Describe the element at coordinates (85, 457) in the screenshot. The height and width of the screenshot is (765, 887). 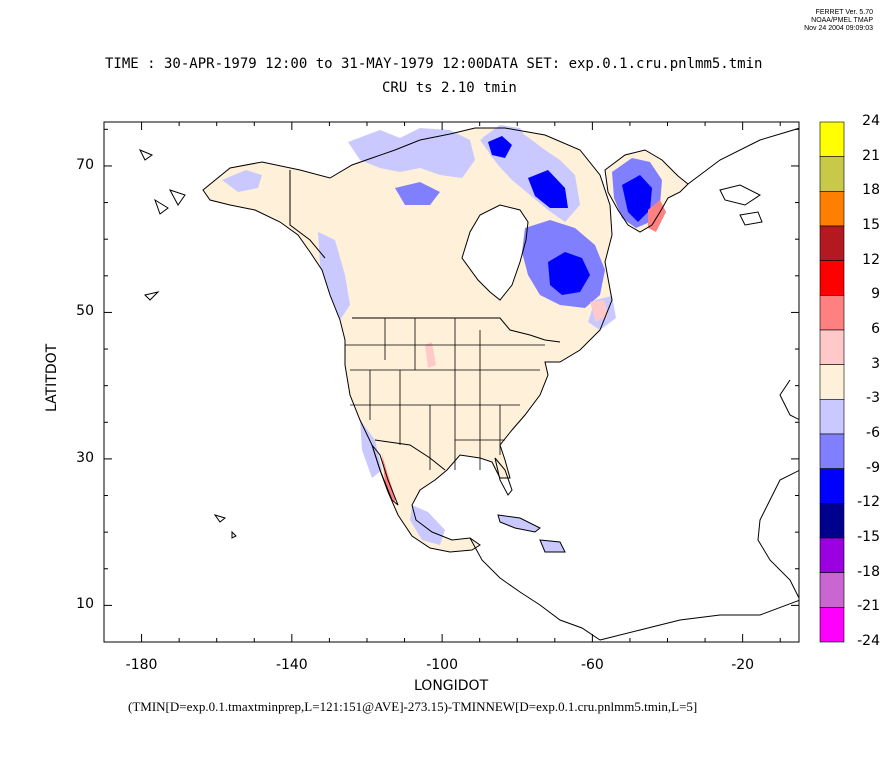
I see `y-tick-label: 30` at that location.